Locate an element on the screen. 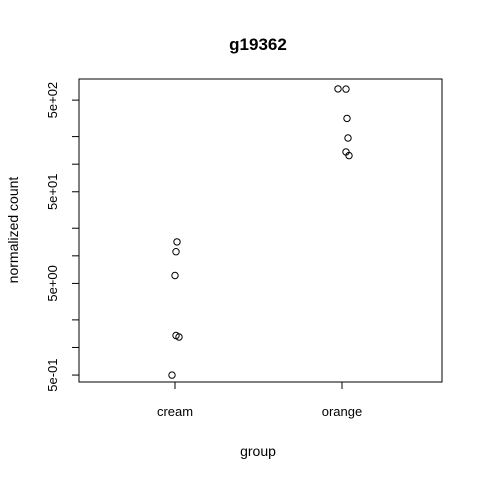  chart-title: g19362 is located at coordinates (258, 44).